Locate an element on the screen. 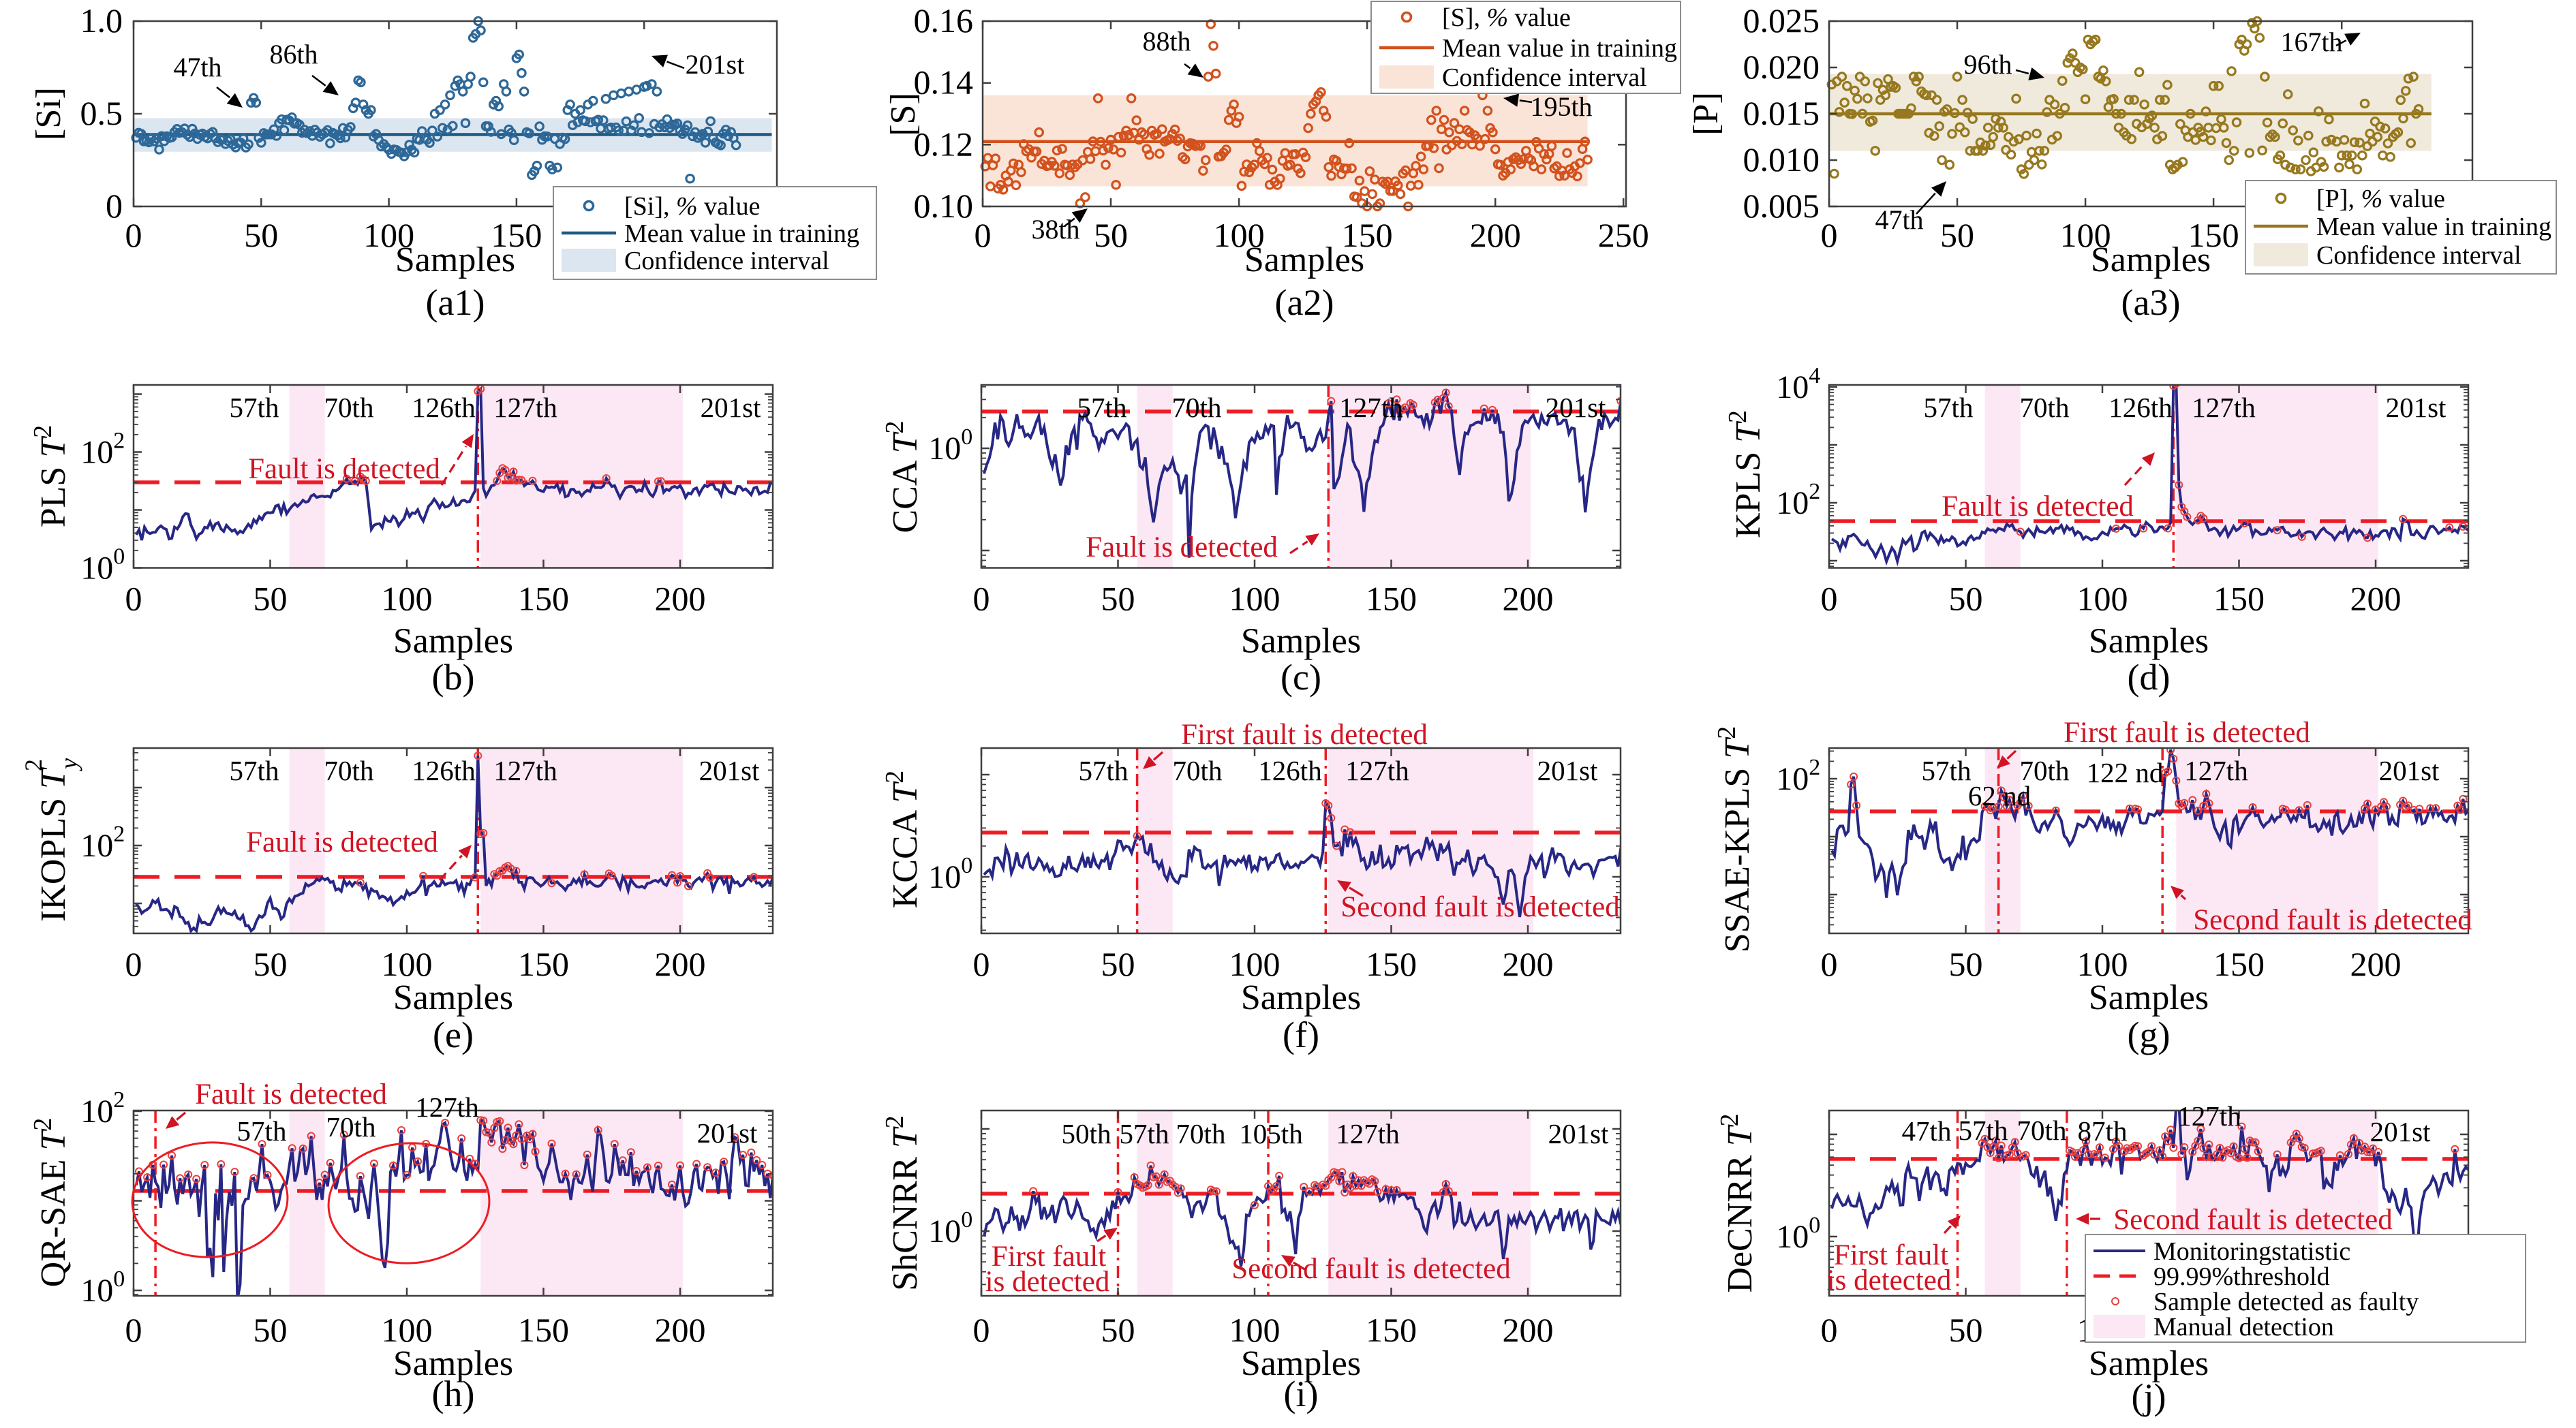  svg-text: First fault is located at coordinates (1891, 1255).